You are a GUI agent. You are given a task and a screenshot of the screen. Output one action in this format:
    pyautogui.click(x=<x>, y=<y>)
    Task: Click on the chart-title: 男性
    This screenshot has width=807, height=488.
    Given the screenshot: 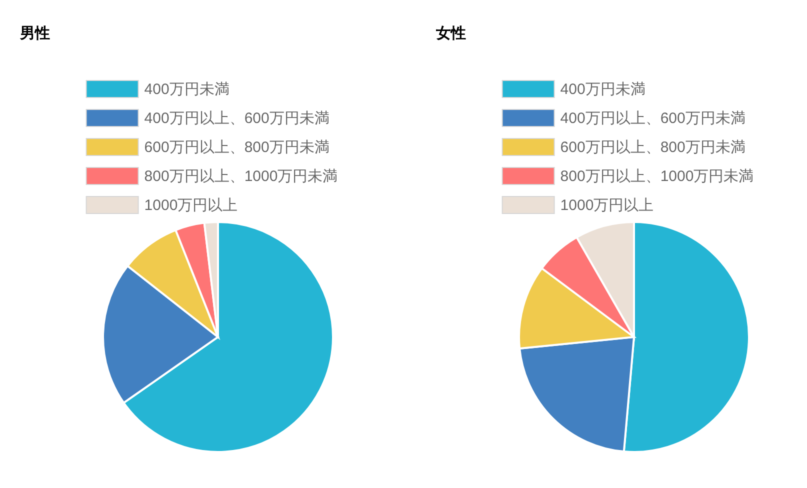 What is the action you would take?
    pyautogui.click(x=34, y=33)
    